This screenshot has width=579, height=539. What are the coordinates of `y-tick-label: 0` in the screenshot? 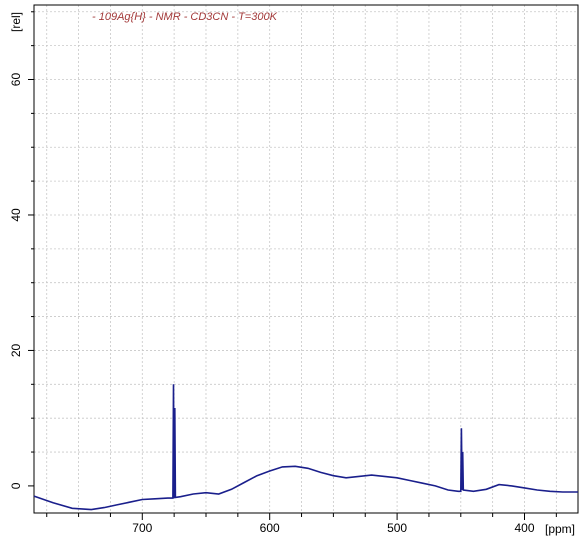 It's located at (16, 485).